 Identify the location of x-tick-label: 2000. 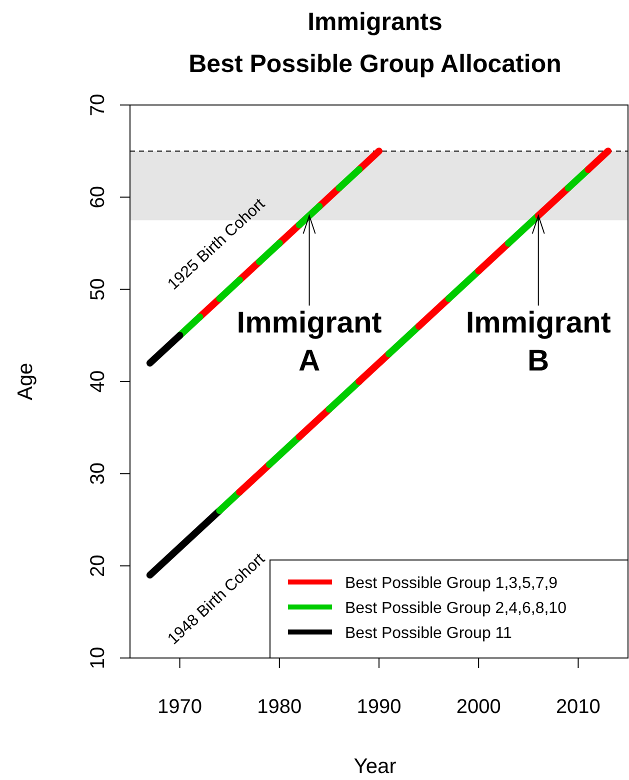
(478, 707).